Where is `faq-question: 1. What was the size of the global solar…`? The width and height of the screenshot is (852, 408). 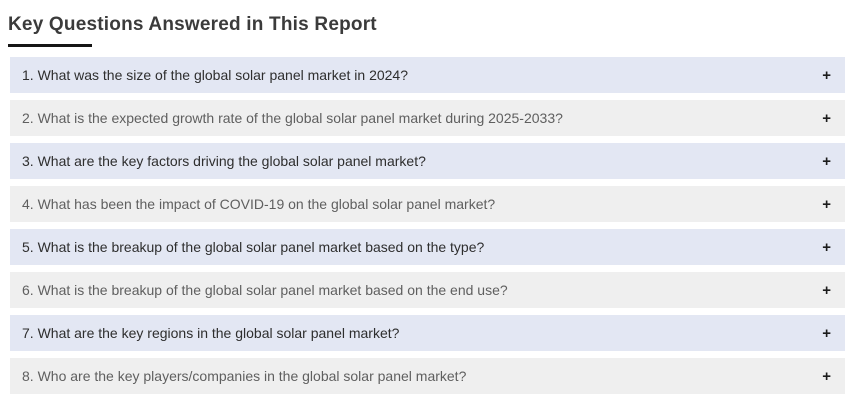 faq-question: 1. What was the size of the global solar… is located at coordinates (215, 75).